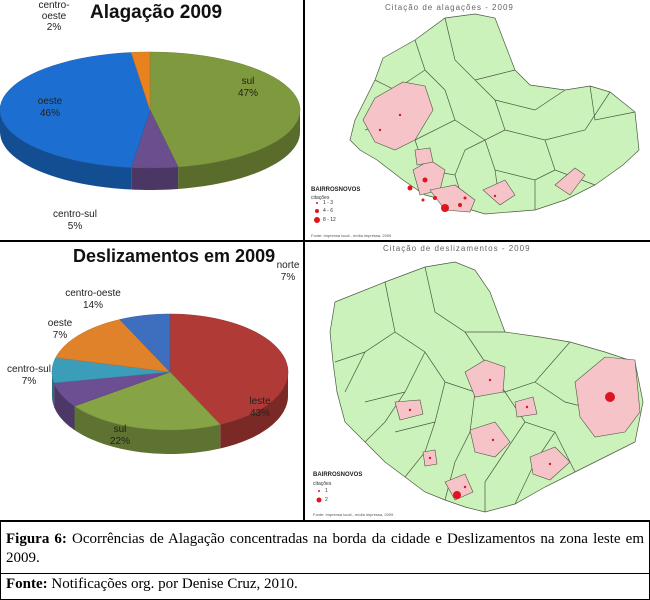 The width and height of the screenshot is (650, 600). What do you see at coordinates (113, 346) in the screenshot?
I see `deslizamentos-slice-centro-oeste` at bounding box center [113, 346].